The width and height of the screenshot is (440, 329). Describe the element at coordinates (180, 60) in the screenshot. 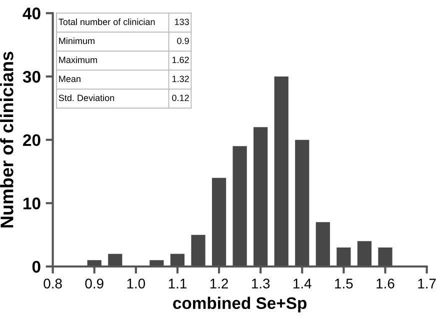

I see `annotation: 1.62` at that location.